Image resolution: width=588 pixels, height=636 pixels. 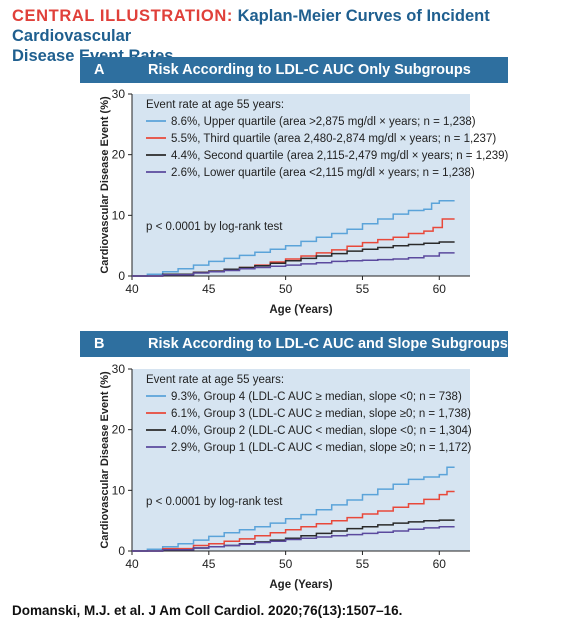 What do you see at coordinates (286, 564) in the screenshot?
I see `chart1-x-tick-label: 50` at bounding box center [286, 564].